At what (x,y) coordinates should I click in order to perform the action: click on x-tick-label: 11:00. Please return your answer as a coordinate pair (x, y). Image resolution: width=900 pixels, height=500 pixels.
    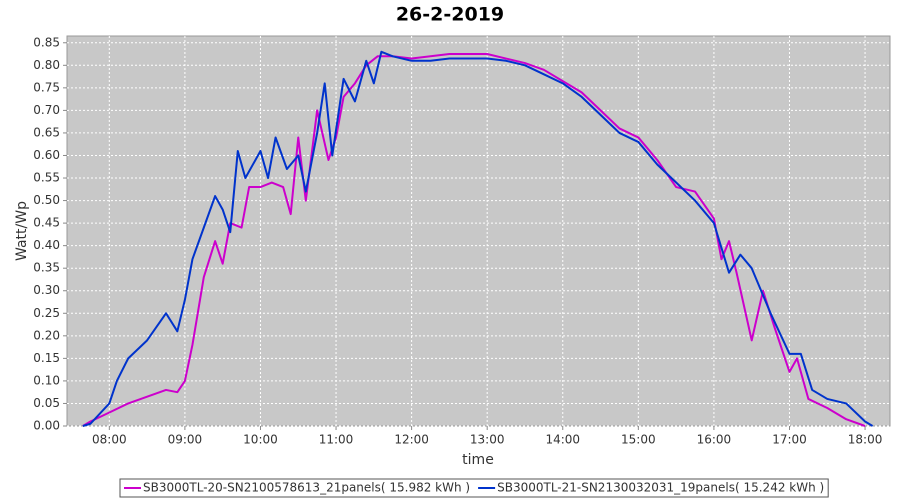
    Looking at the image, I should click on (336, 440).